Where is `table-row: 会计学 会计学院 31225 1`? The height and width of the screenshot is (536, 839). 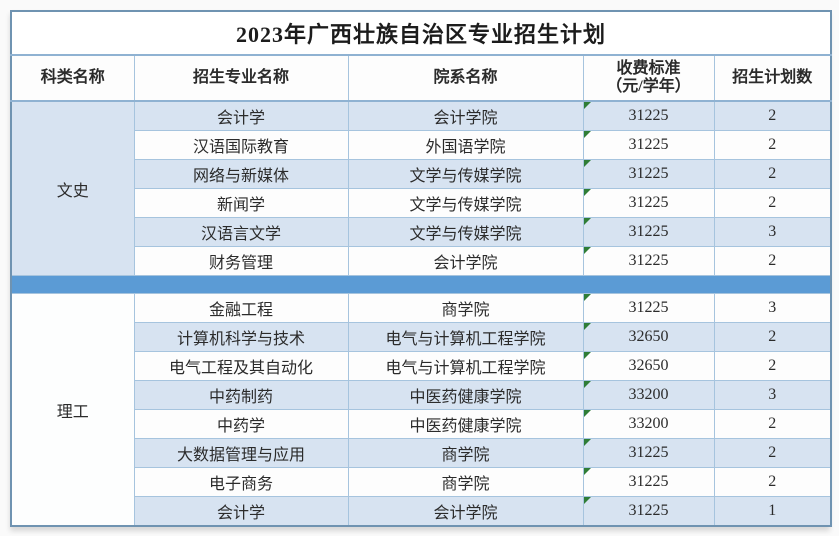
table-row: 会计学 会计学院 31225 1 is located at coordinates (421, 511).